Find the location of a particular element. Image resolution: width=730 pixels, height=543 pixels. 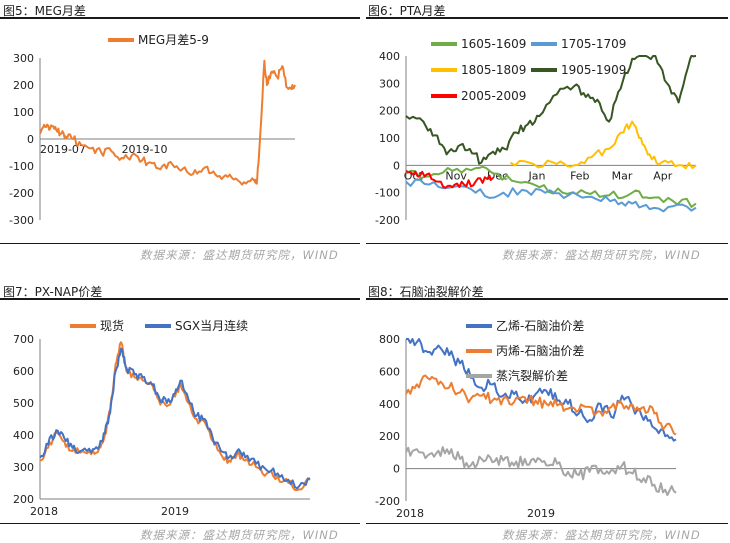

legend-label: MEG月差5-9 is located at coordinates (173, 40).